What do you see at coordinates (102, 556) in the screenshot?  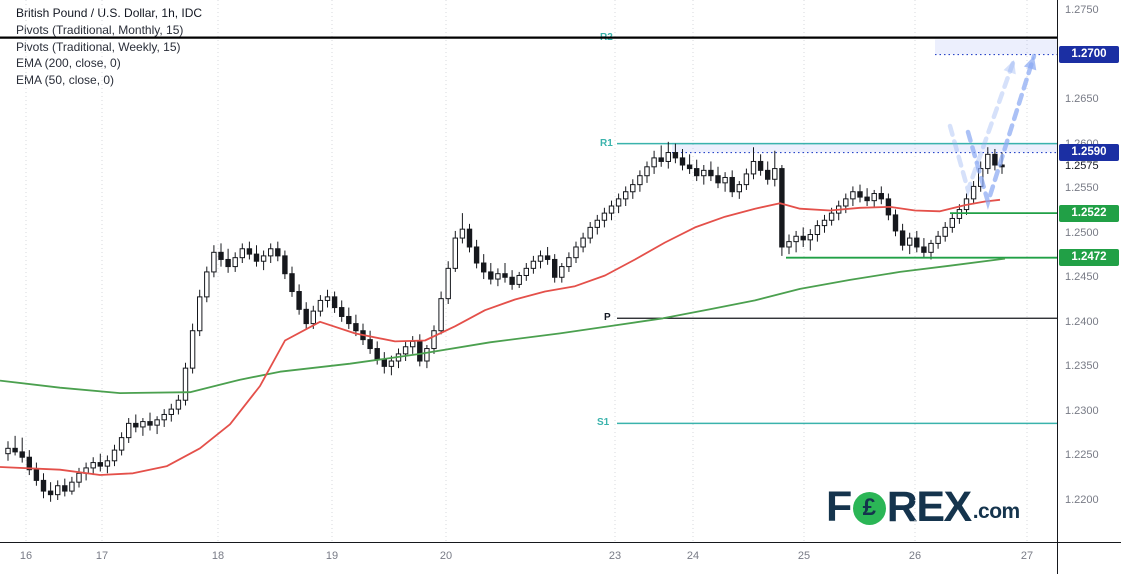 I see `time-tick: 17` at bounding box center [102, 556].